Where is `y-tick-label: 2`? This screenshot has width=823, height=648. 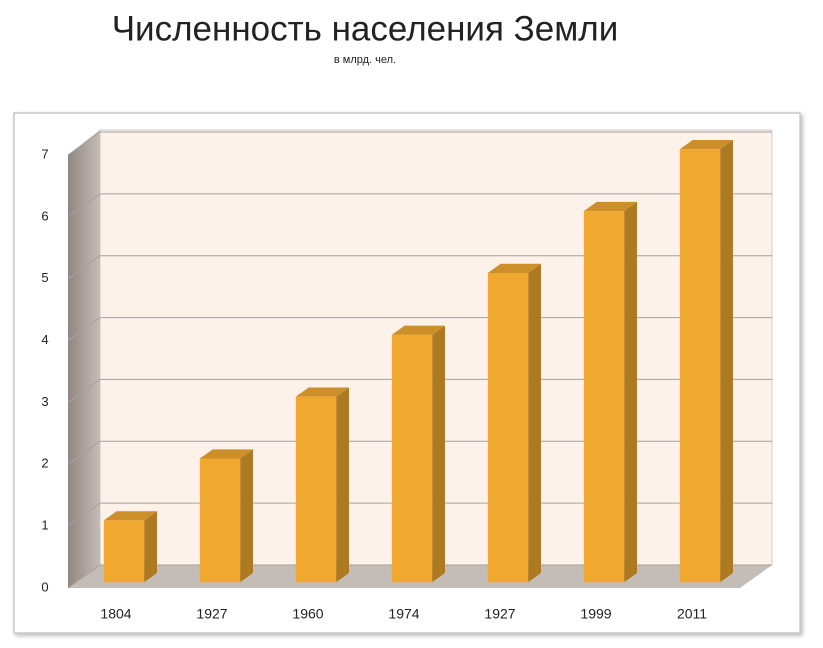 y-tick-label: 2 is located at coordinates (44, 463).